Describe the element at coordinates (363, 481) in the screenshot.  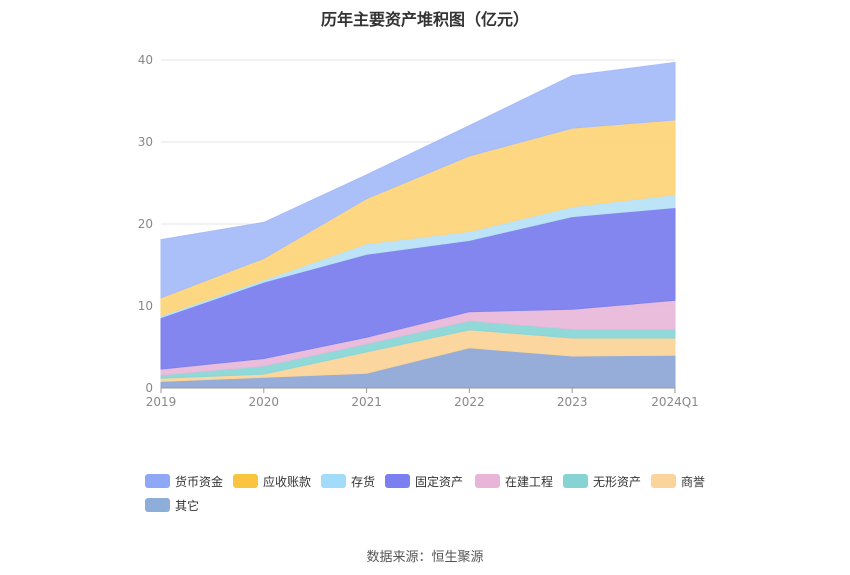
I see `legend-label: 存货` at that location.